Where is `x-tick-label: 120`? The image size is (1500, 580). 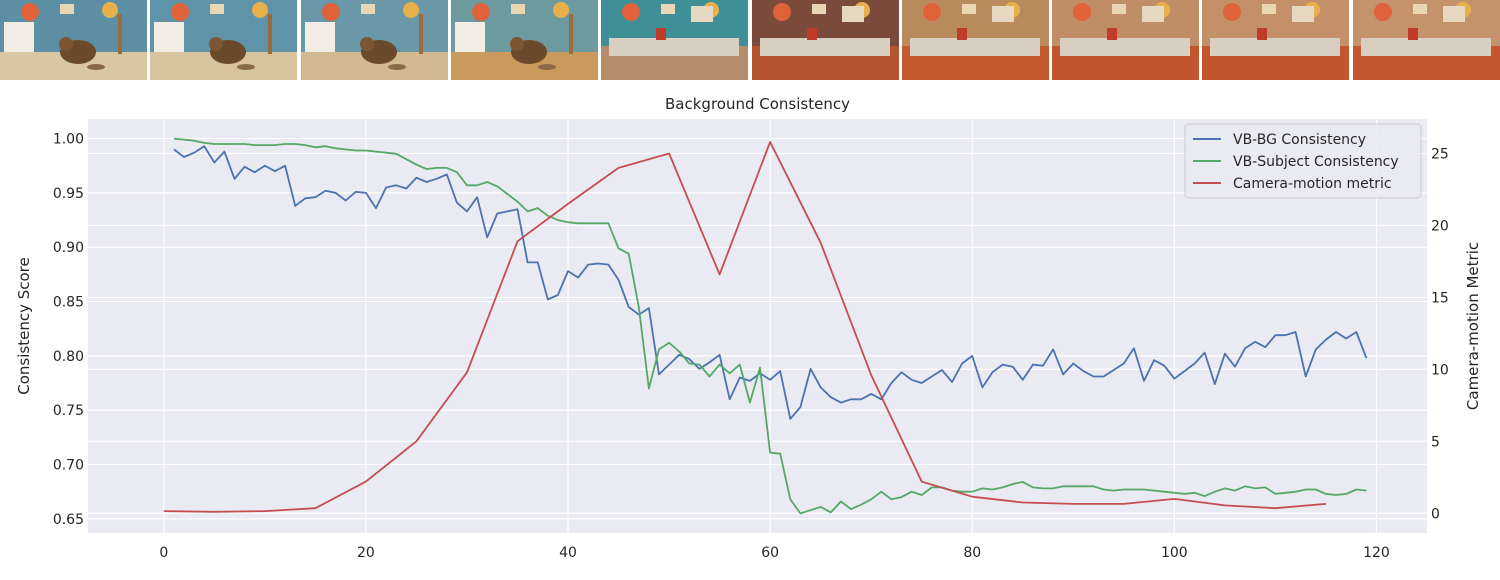 x-tick-label: 120 is located at coordinates (1376, 553).